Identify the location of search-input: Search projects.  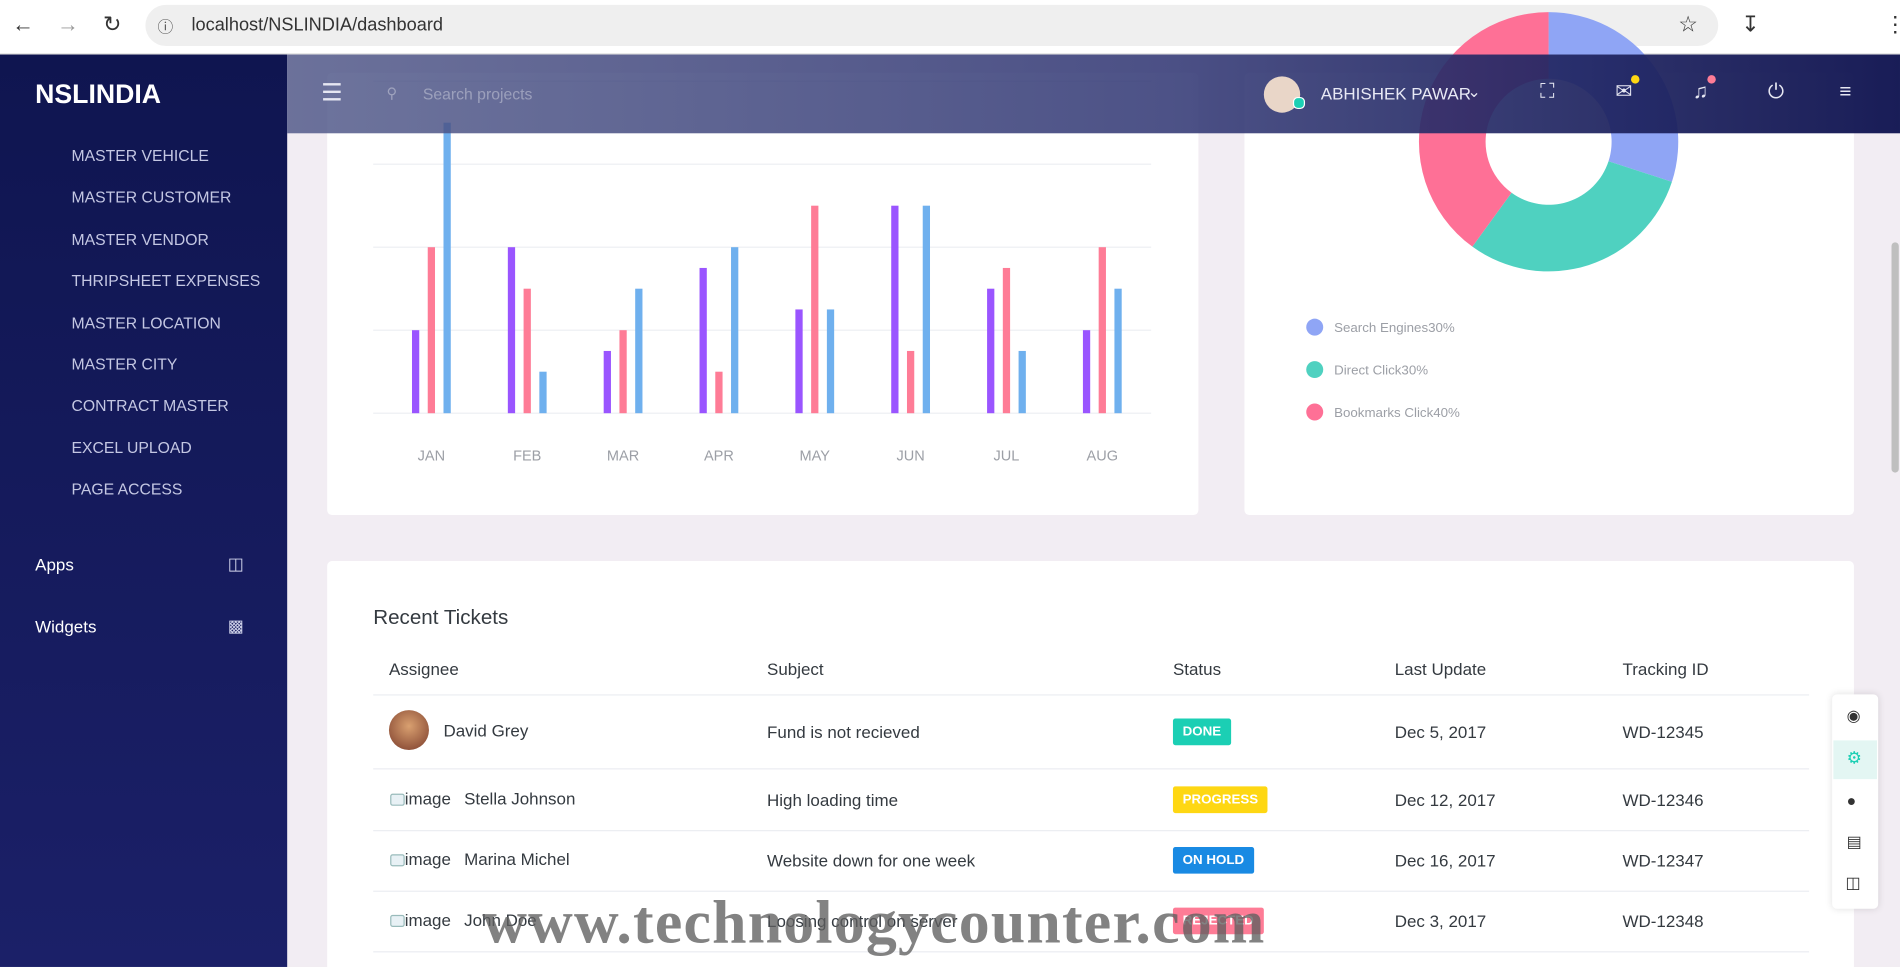
(477, 93).